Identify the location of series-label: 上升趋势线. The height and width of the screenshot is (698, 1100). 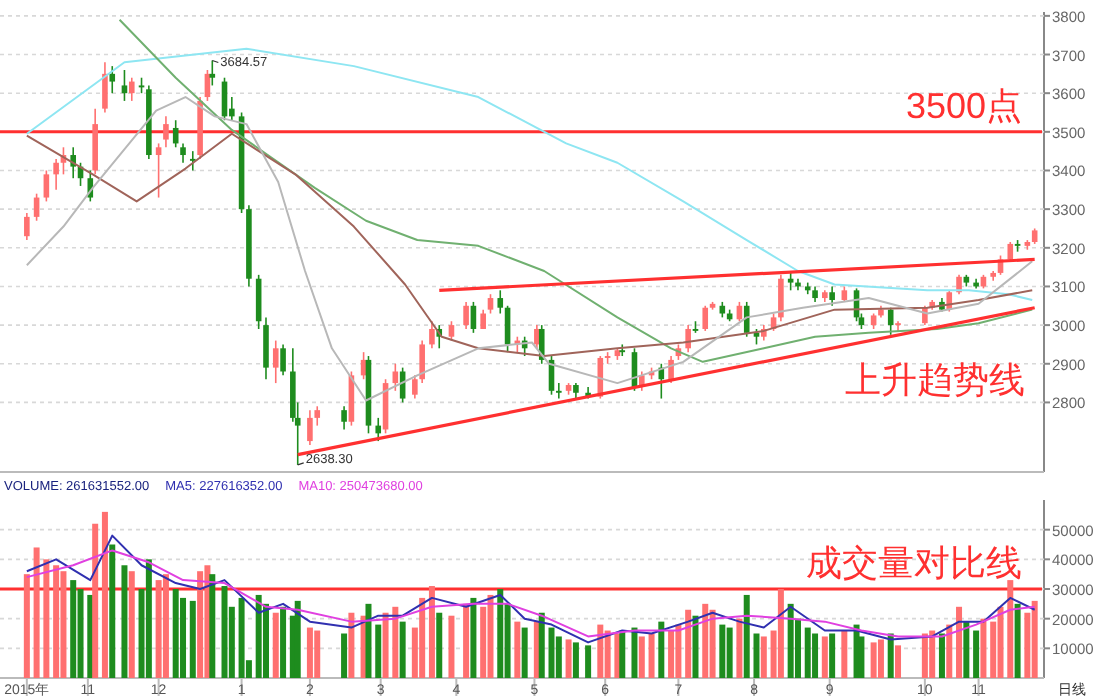
(934, 379).